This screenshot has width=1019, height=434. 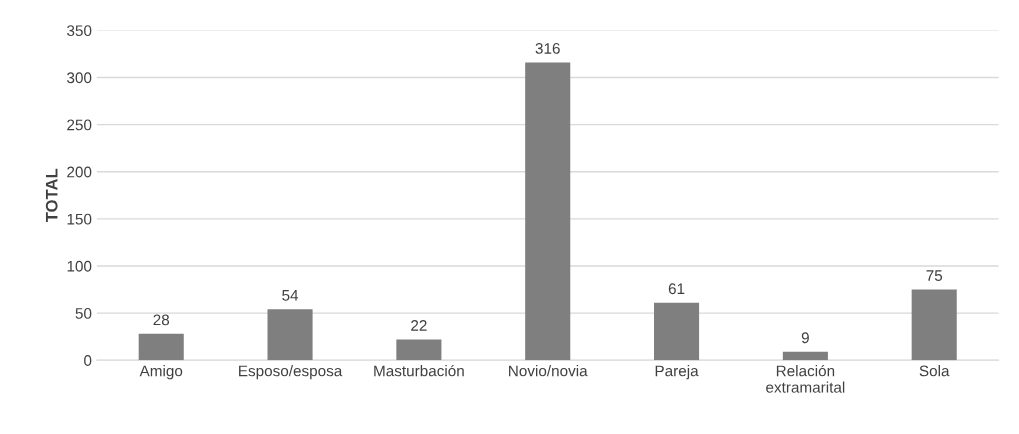 What do you see at coordinates (79, 125) in the screenshot?
I see `y-tick-label: 250` at bounding box center [79, 125].